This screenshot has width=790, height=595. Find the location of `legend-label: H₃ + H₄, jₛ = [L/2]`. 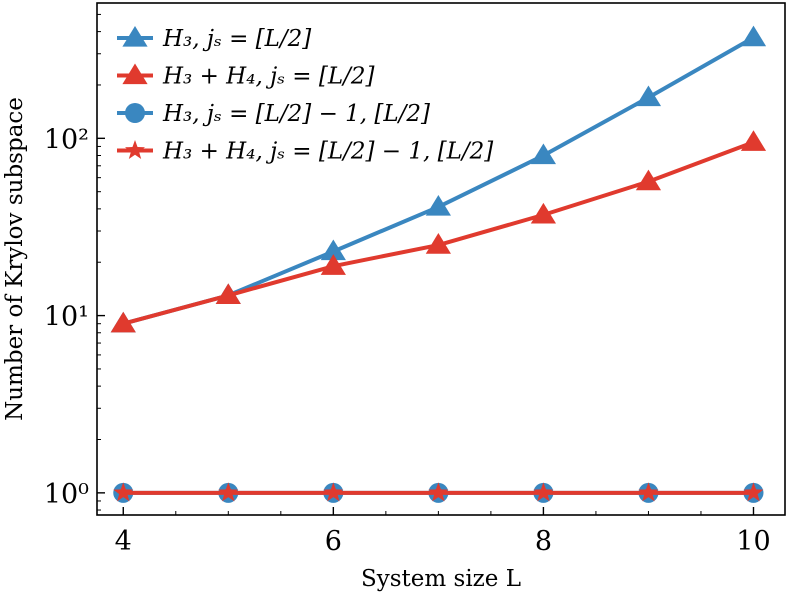

legend-label: H₃ + H₄, jₛ = [L/2] is located at coordinates (268, 77).